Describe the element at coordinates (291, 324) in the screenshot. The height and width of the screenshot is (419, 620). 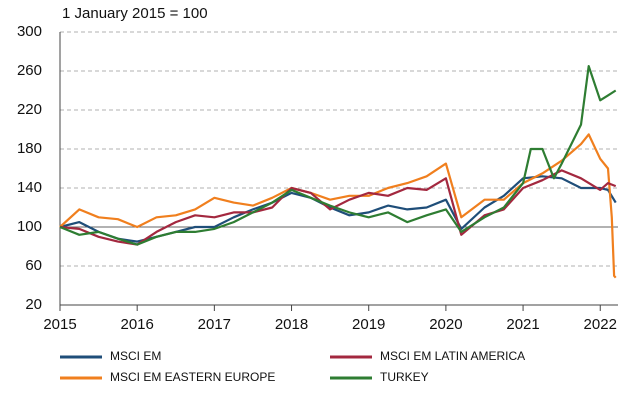
I see `x-tick-label: 2018` at that location.